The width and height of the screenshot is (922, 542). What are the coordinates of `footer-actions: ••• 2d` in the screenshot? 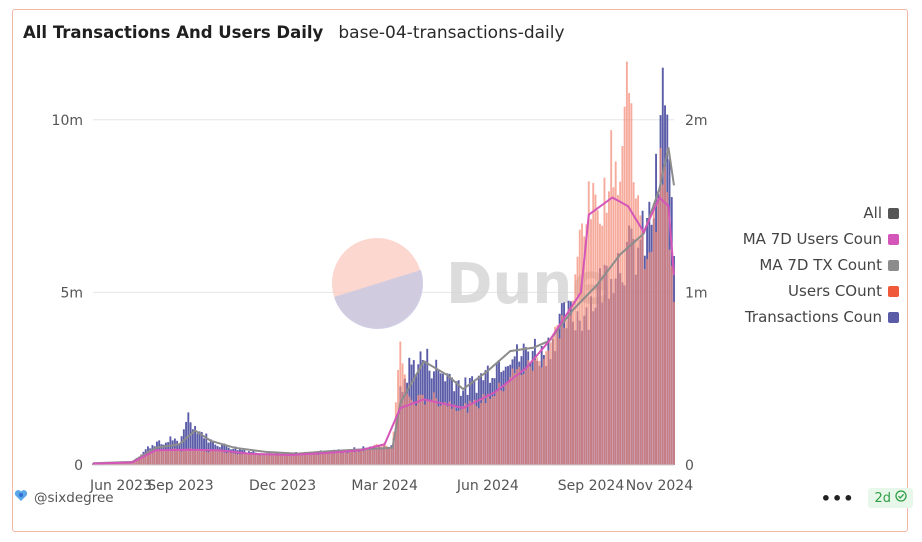 It's located at (867, 498).